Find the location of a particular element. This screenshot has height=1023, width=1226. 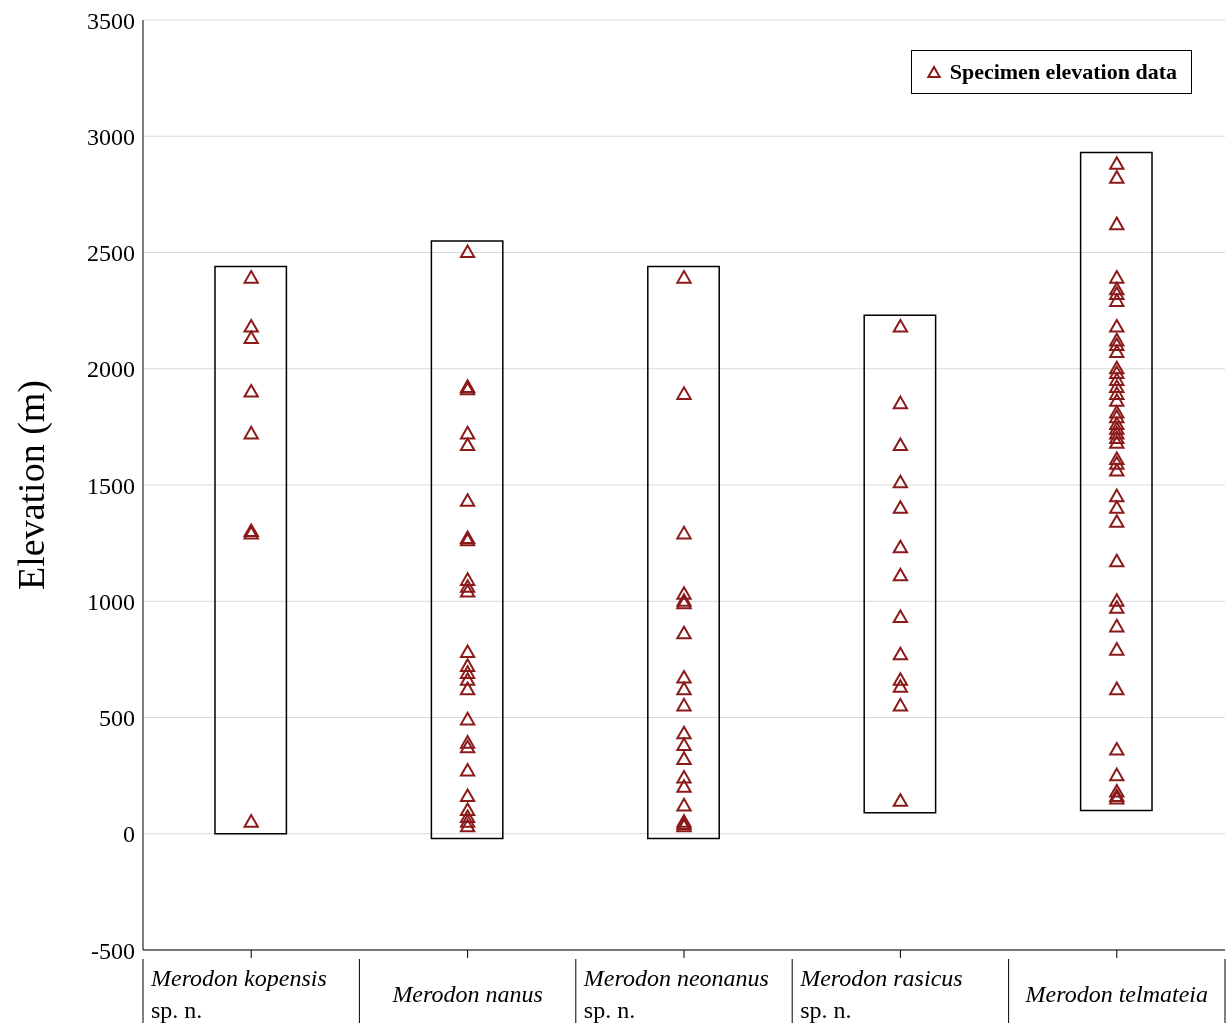

y-tick-label: -500 is located at coordinates (113, 950).